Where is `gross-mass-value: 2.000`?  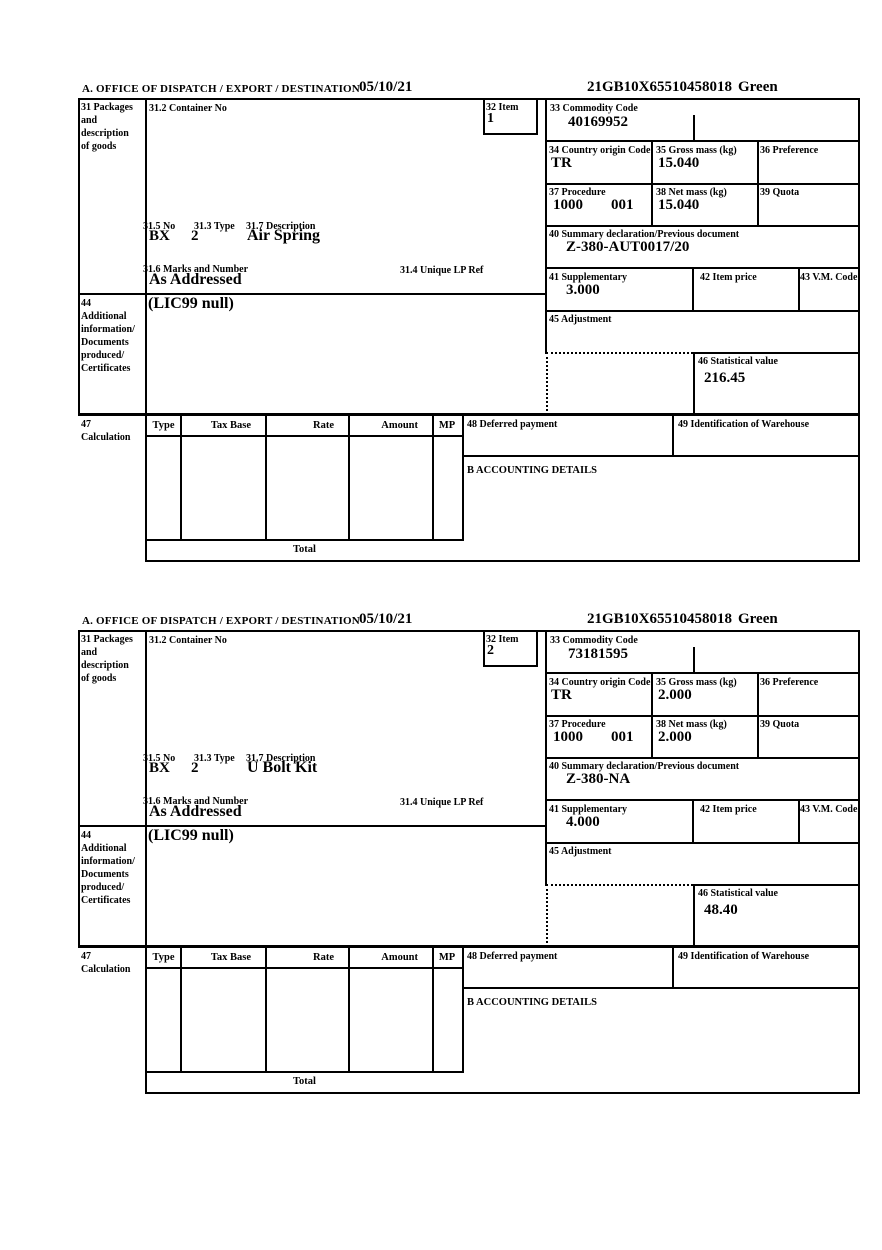
gross-mass-value: 2.000 is located at coordinates (675, 695).